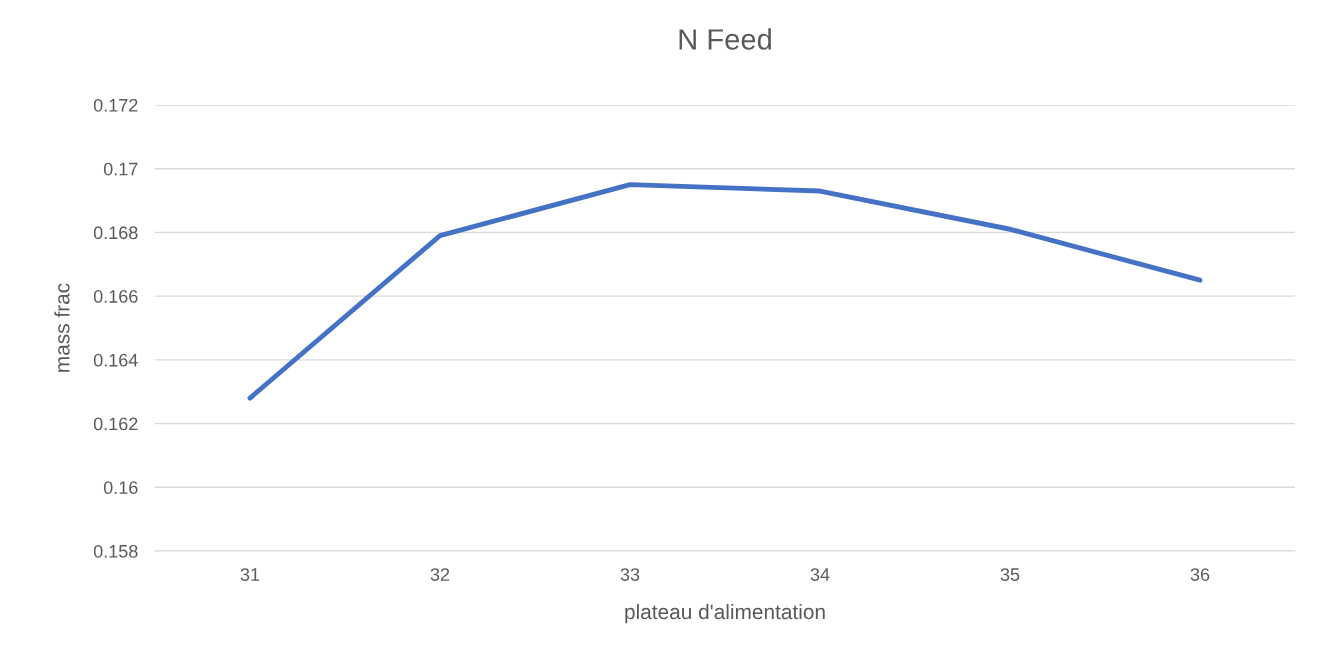  What do you see at coordinates (120, 169) in the screenshot?
I see `y-tick-label: 0.17` at bounding box center [120, 169].